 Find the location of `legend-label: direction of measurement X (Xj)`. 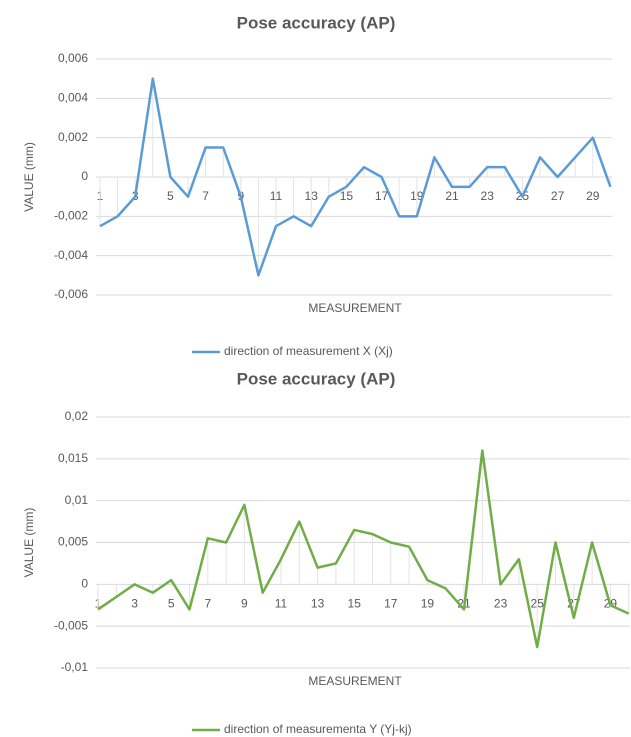

legend-label: direction of measurement X (Xj) is located at coordinates (308, 351).